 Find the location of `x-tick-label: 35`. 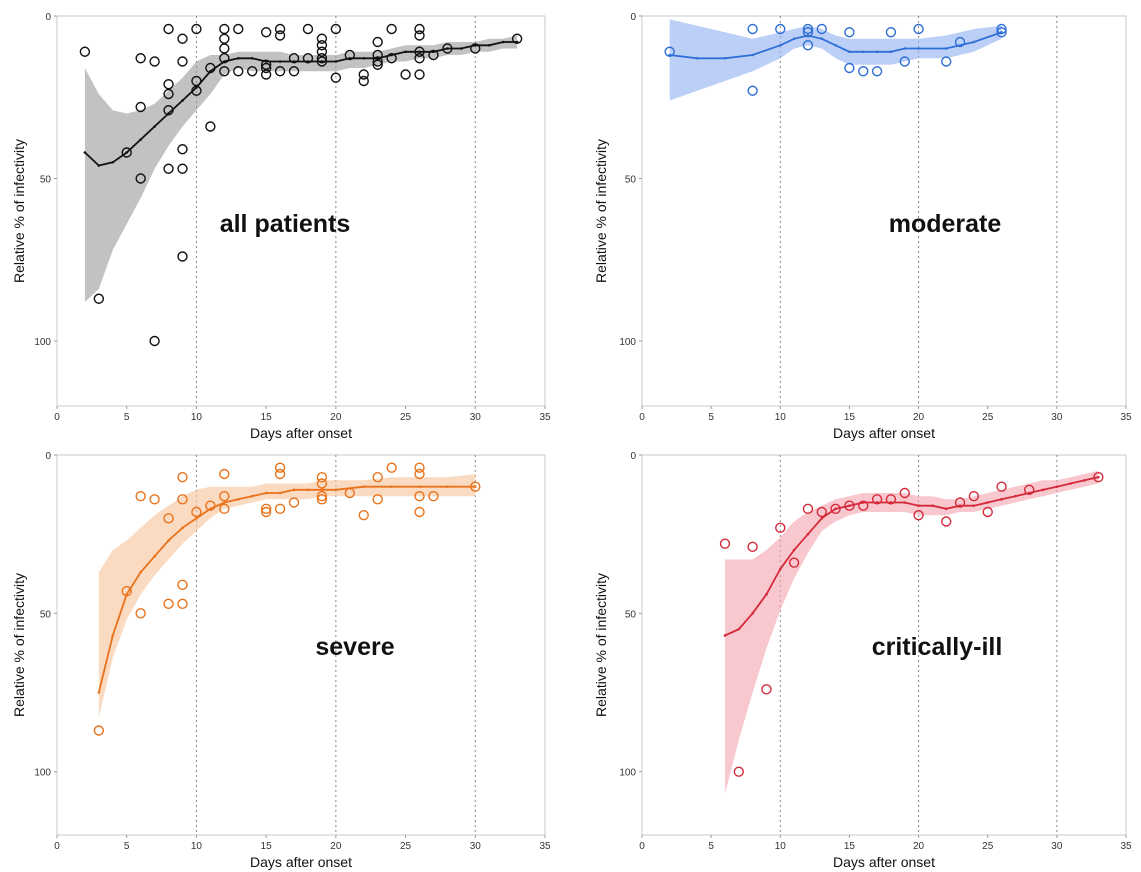

x-tick-label: 35 is located at coordinates (1126, 417).